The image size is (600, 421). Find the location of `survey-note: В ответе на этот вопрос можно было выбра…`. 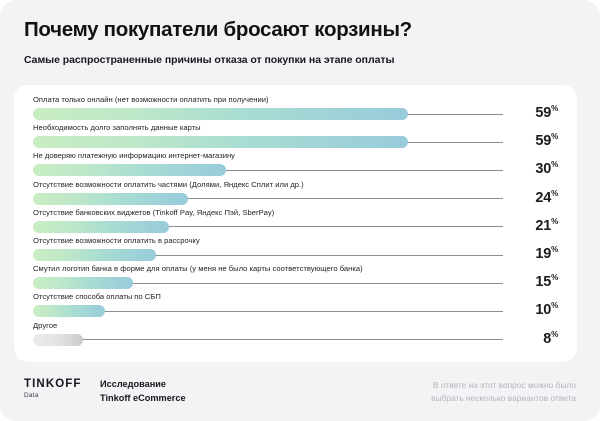

survey-note: В ответе на этот вопрос можно было выбра… is located at coordinates (503, 392).